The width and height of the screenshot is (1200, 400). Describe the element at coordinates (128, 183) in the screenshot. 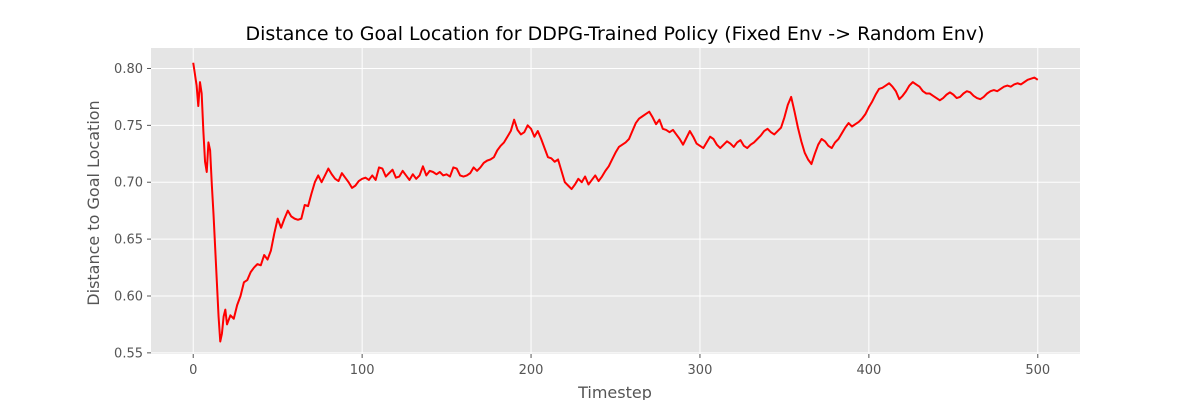

I see `y-tick-label: 0.70` at that location.